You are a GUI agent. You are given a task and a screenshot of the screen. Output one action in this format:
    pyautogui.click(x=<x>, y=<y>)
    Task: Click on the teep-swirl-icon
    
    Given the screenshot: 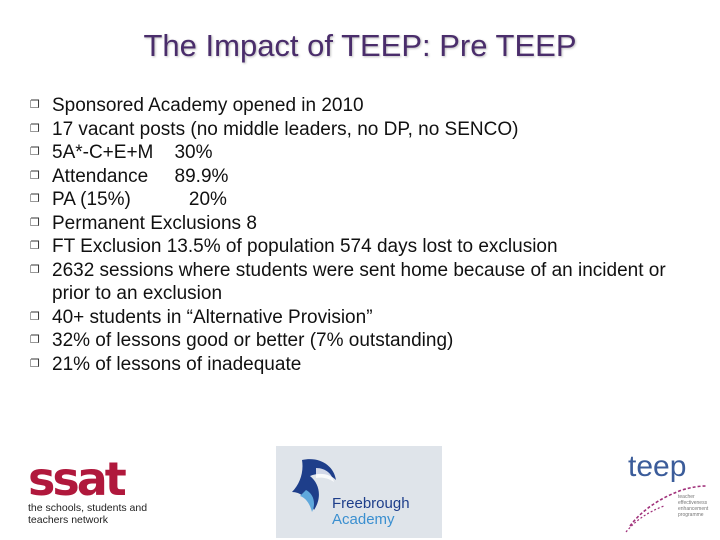 What is the action you would take?
    pyautogui.click(x=666, y=509)
    